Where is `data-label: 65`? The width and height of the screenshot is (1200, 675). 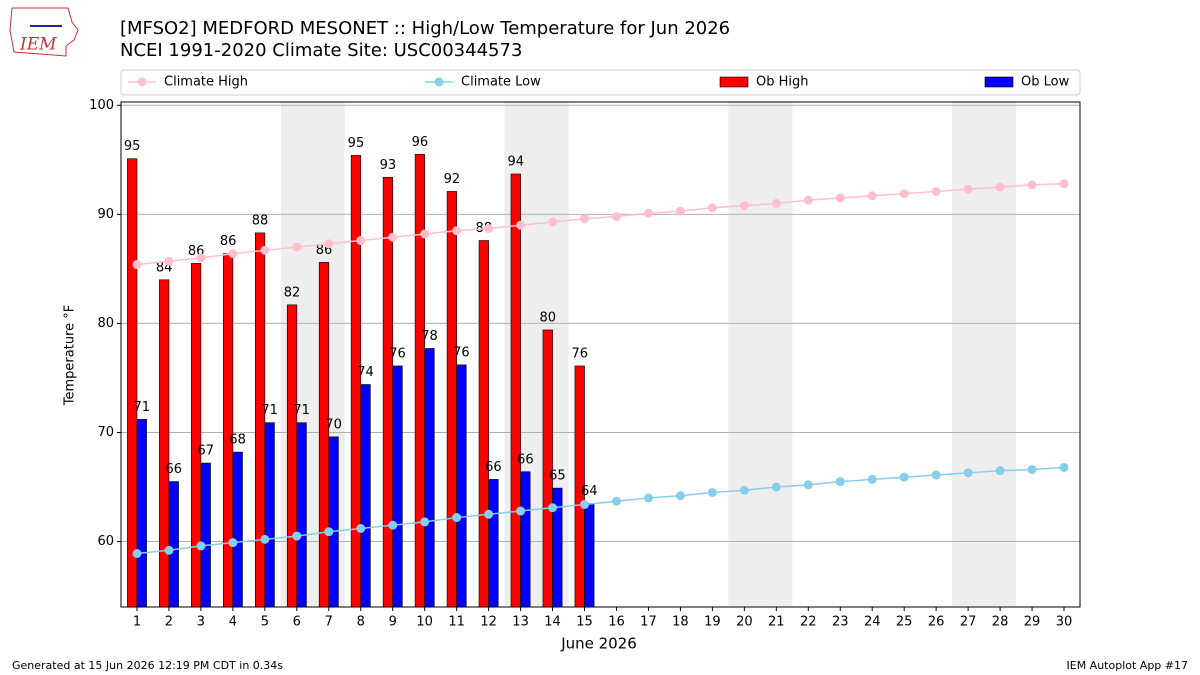 data-label: 65 is located at coordinates (557, 476).